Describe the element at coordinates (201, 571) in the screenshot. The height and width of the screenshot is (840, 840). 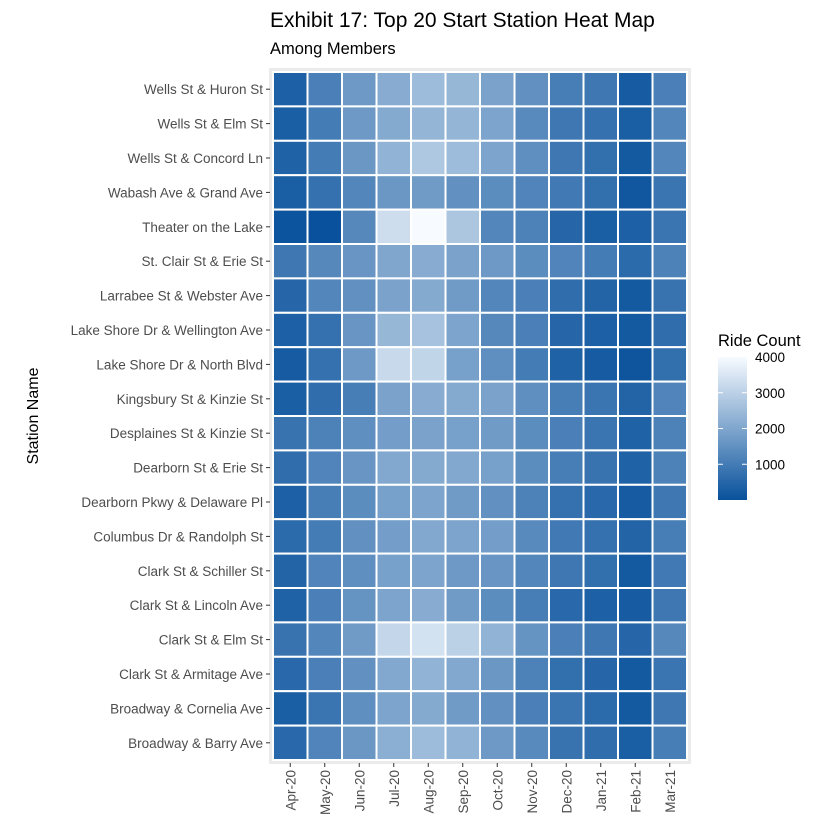
I see `y-tick-label: Clark St & Schiller St` at that location.